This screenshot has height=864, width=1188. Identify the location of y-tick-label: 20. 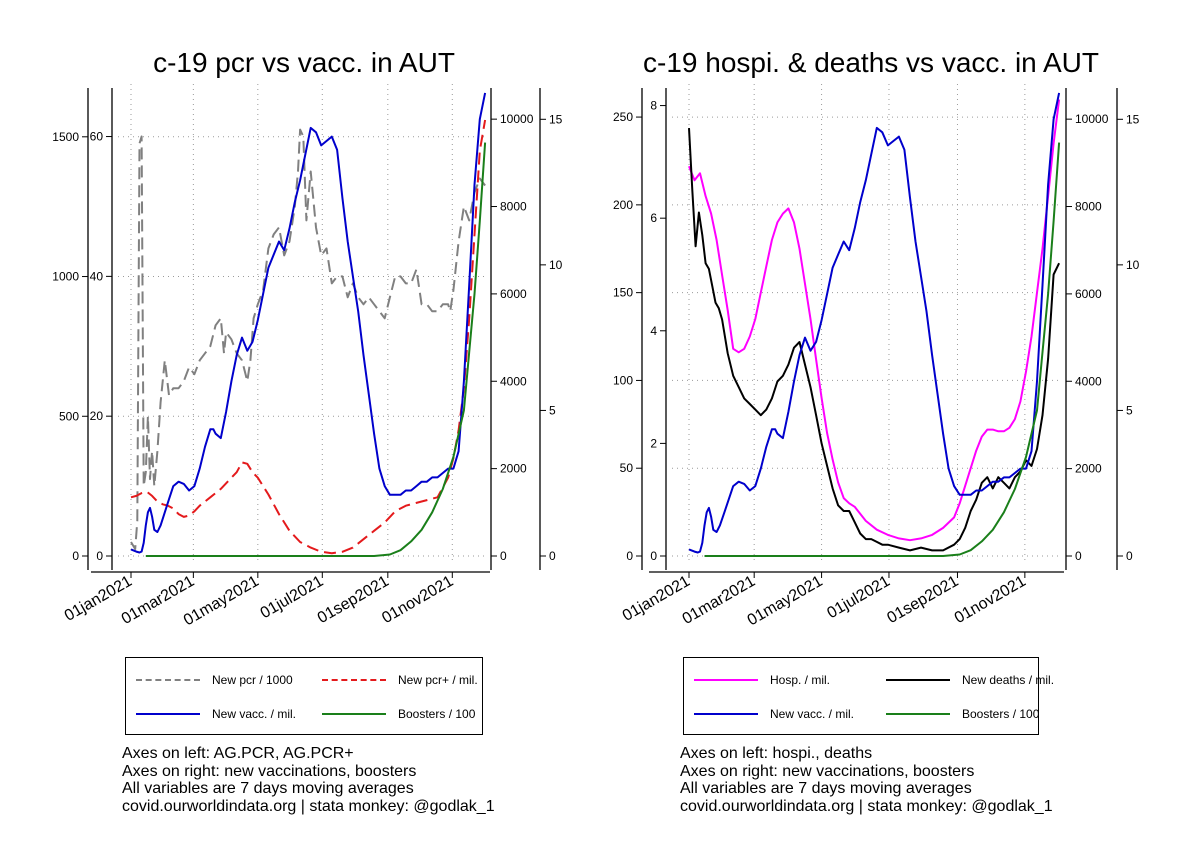
(97, 416).